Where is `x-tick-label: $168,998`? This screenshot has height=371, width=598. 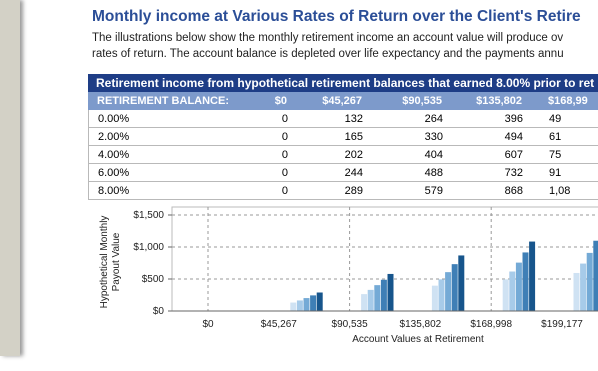 x-tick-label: $168,998 is located at coordinates (491, 324).